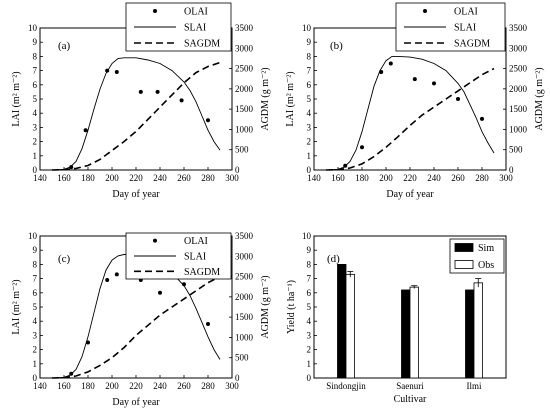 The height and width of the screenshot is (419, 550). Describe the element at coordinates (136, 402) in the screenshot. I see `x-axis-label: Day of year` at that location.